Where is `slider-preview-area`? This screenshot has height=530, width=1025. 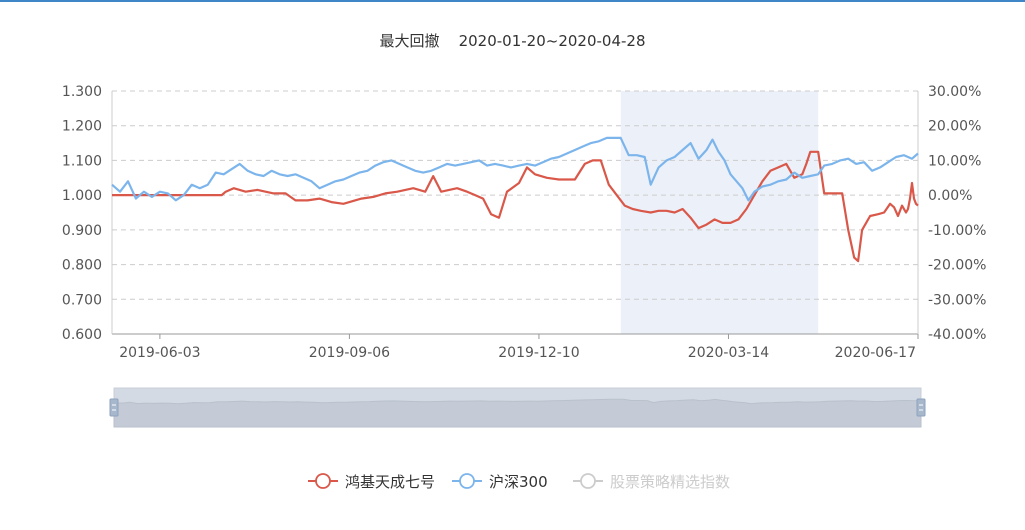 slider-preview-area is located at coordinates (517, 413).